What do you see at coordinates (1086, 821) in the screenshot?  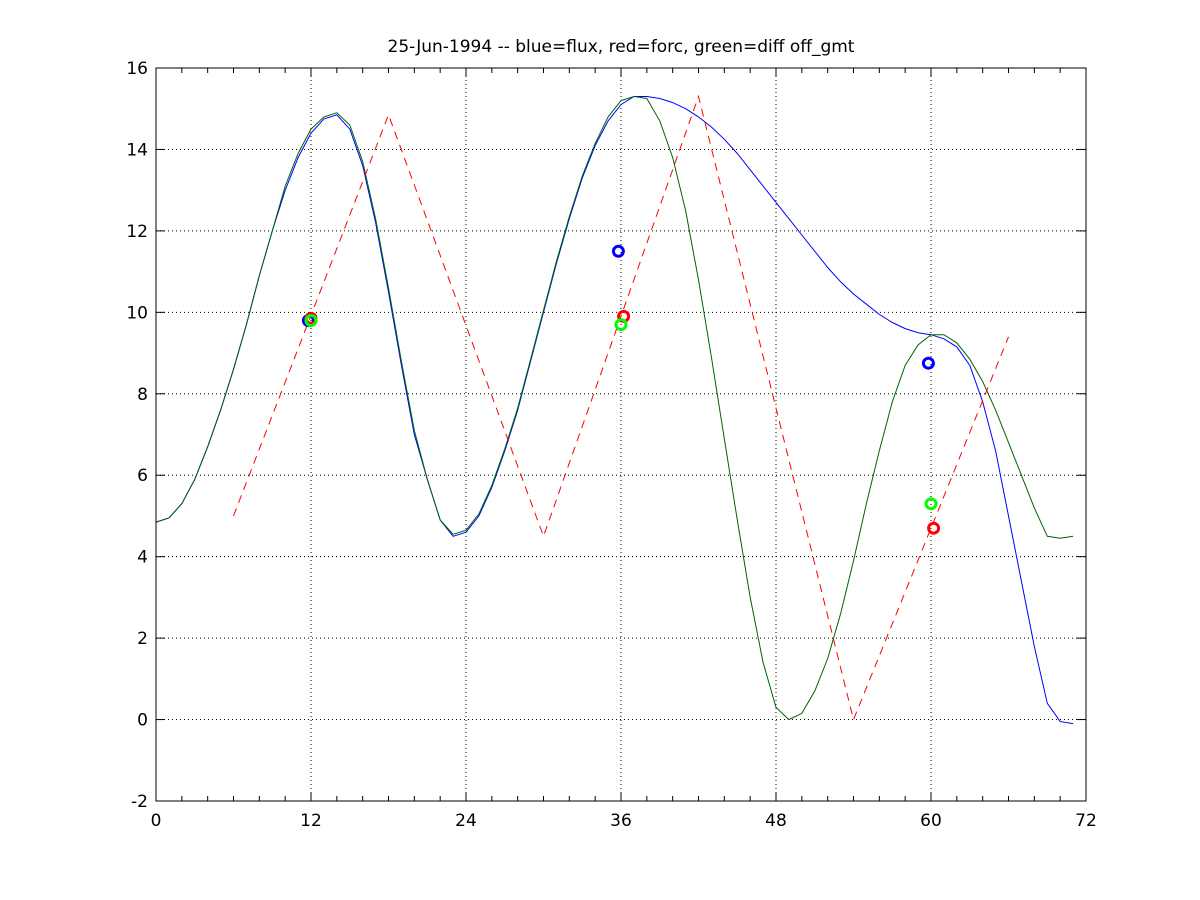 I see `x-tick-label: 72` at bounding box center [1086, 821].